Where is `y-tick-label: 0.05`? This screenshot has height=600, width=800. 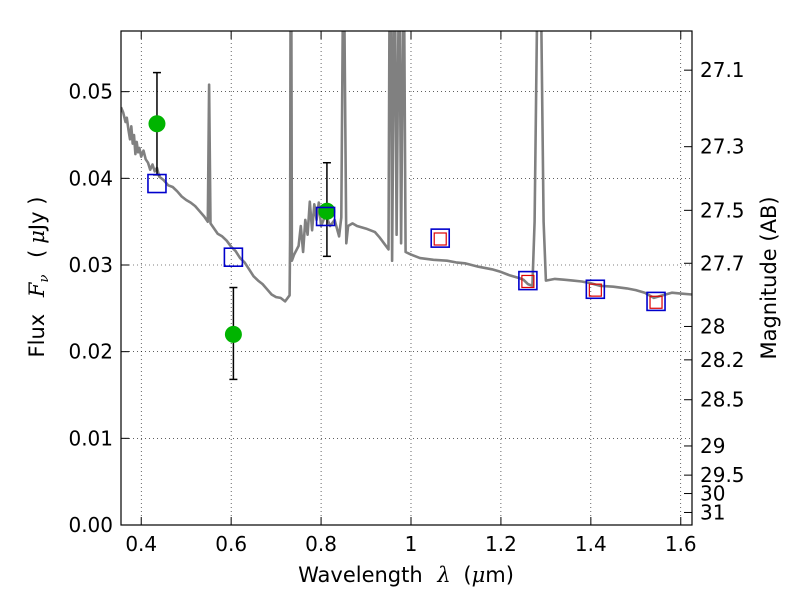 y-tick-label: 0.05 is located at coordinates (90, 92).